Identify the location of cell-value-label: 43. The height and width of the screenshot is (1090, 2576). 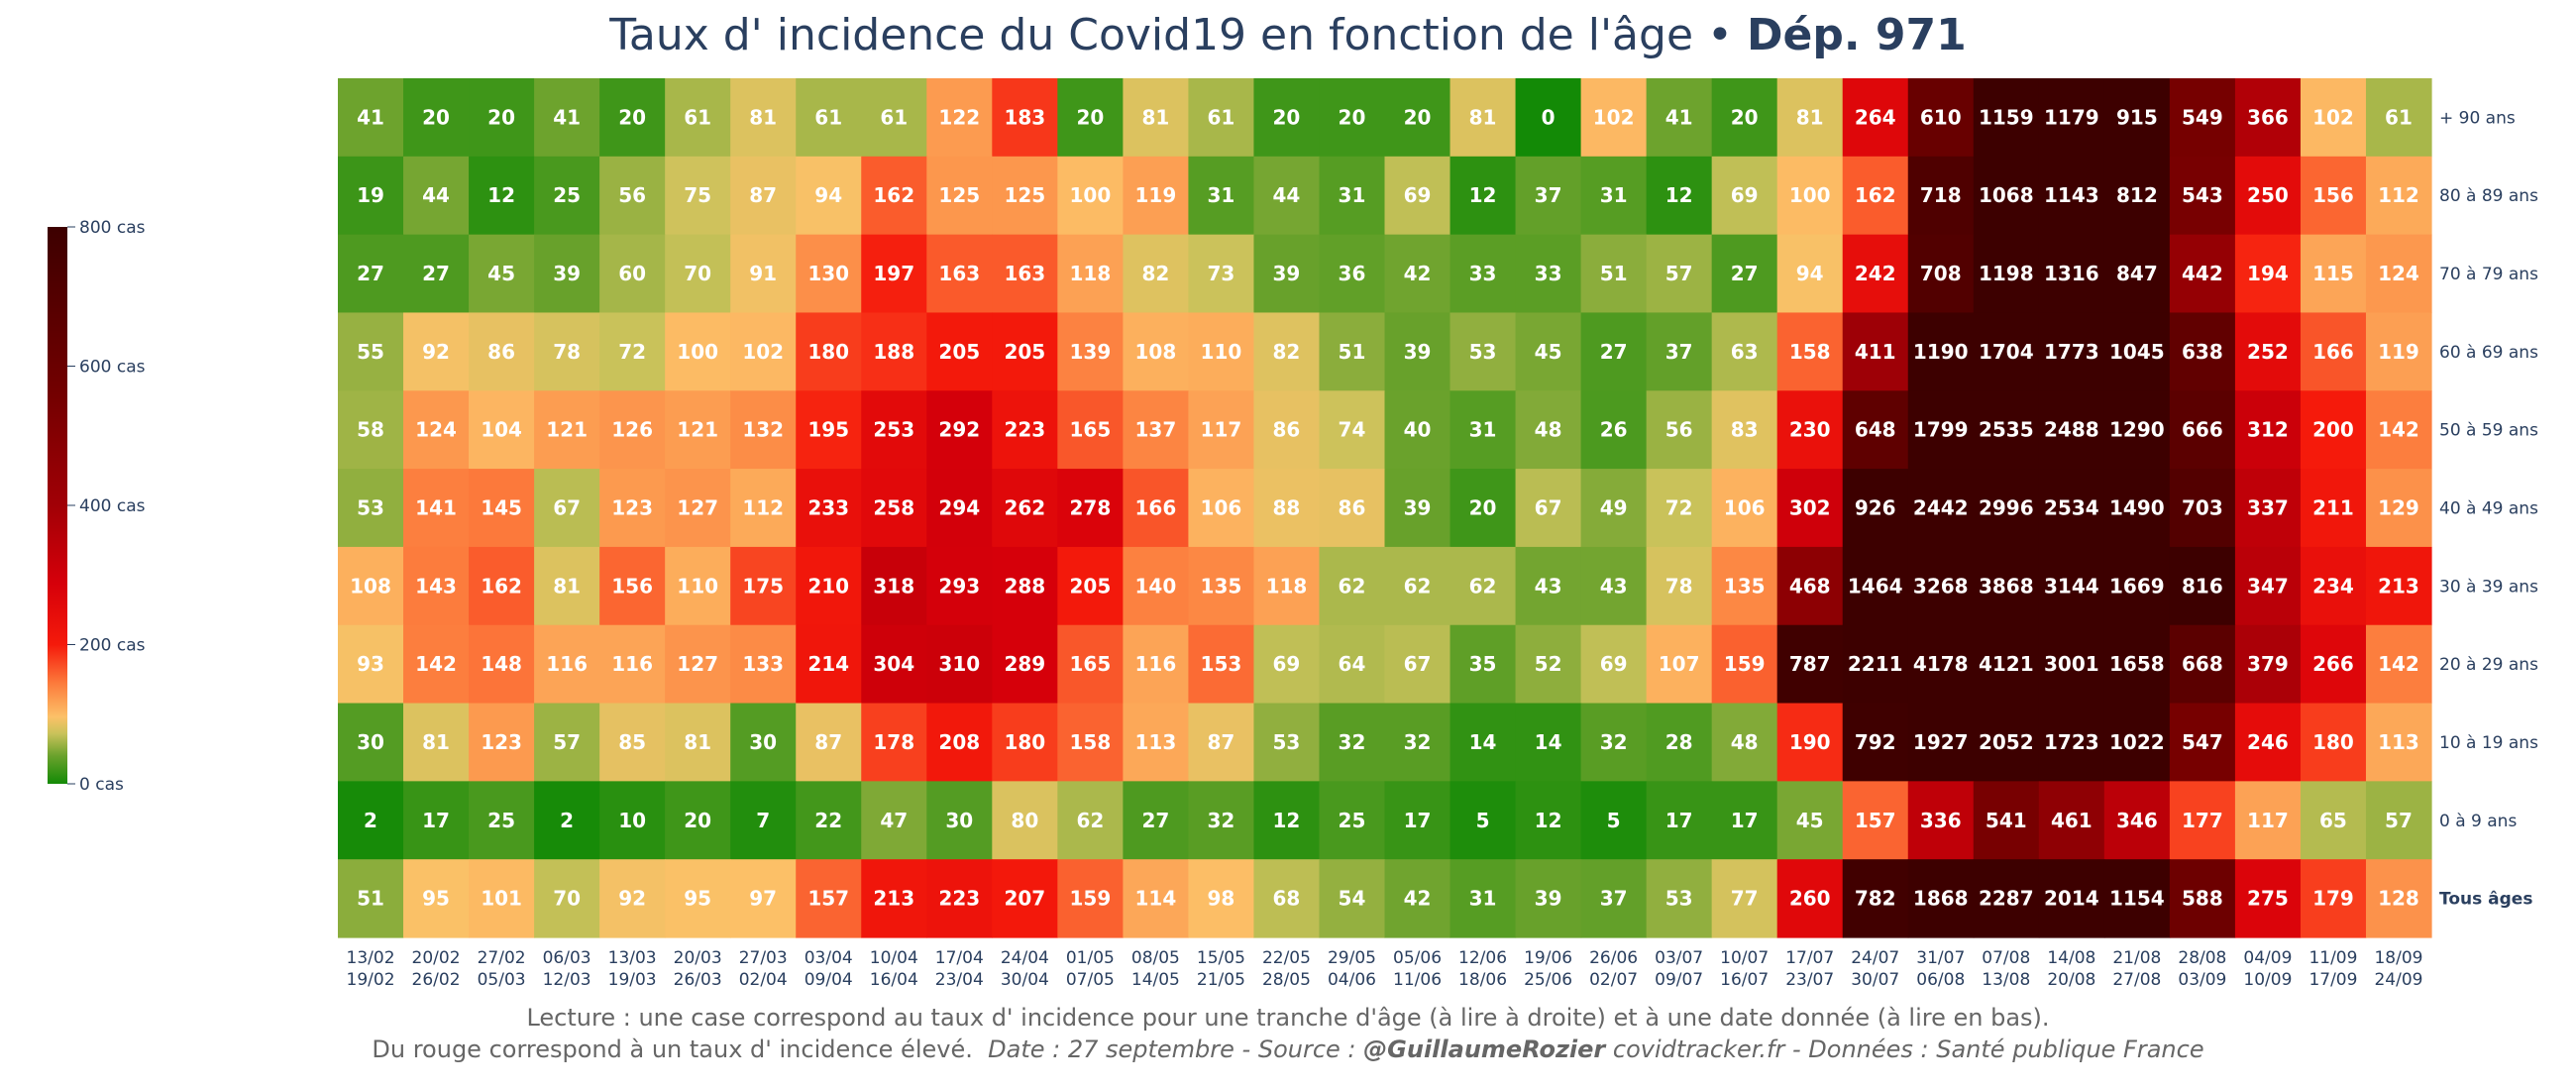
(1548, 586).